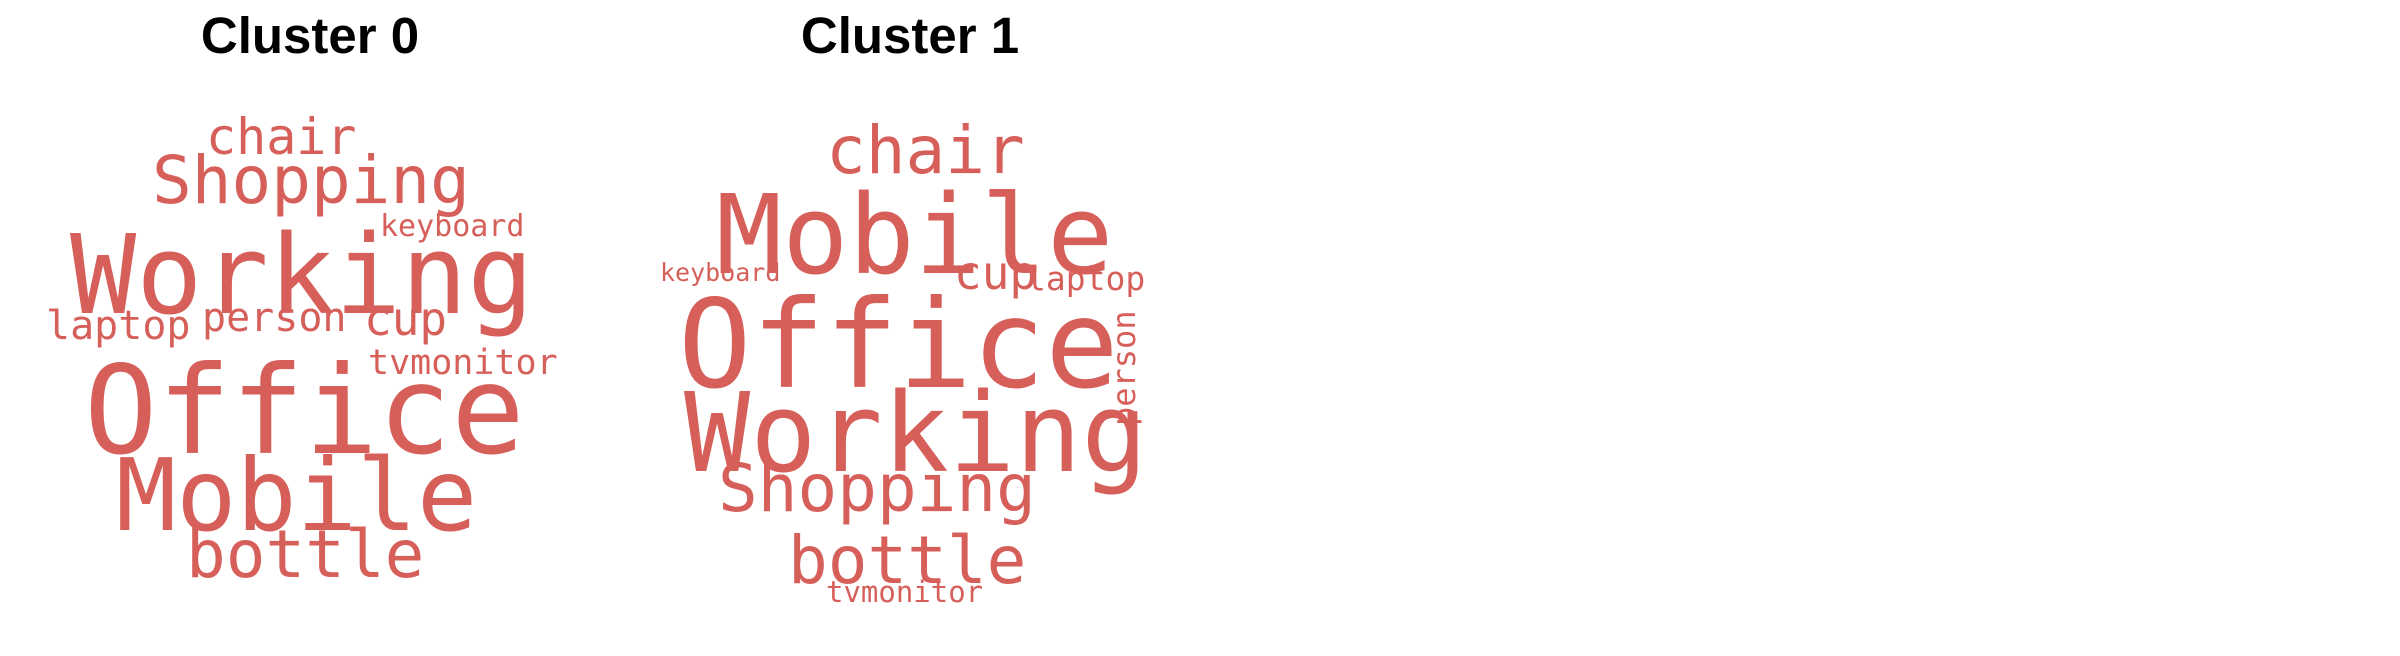 This screenshot has height=656, width=2400. I want to click on cluster-0-title: Cluster 0, so click(310, 35).